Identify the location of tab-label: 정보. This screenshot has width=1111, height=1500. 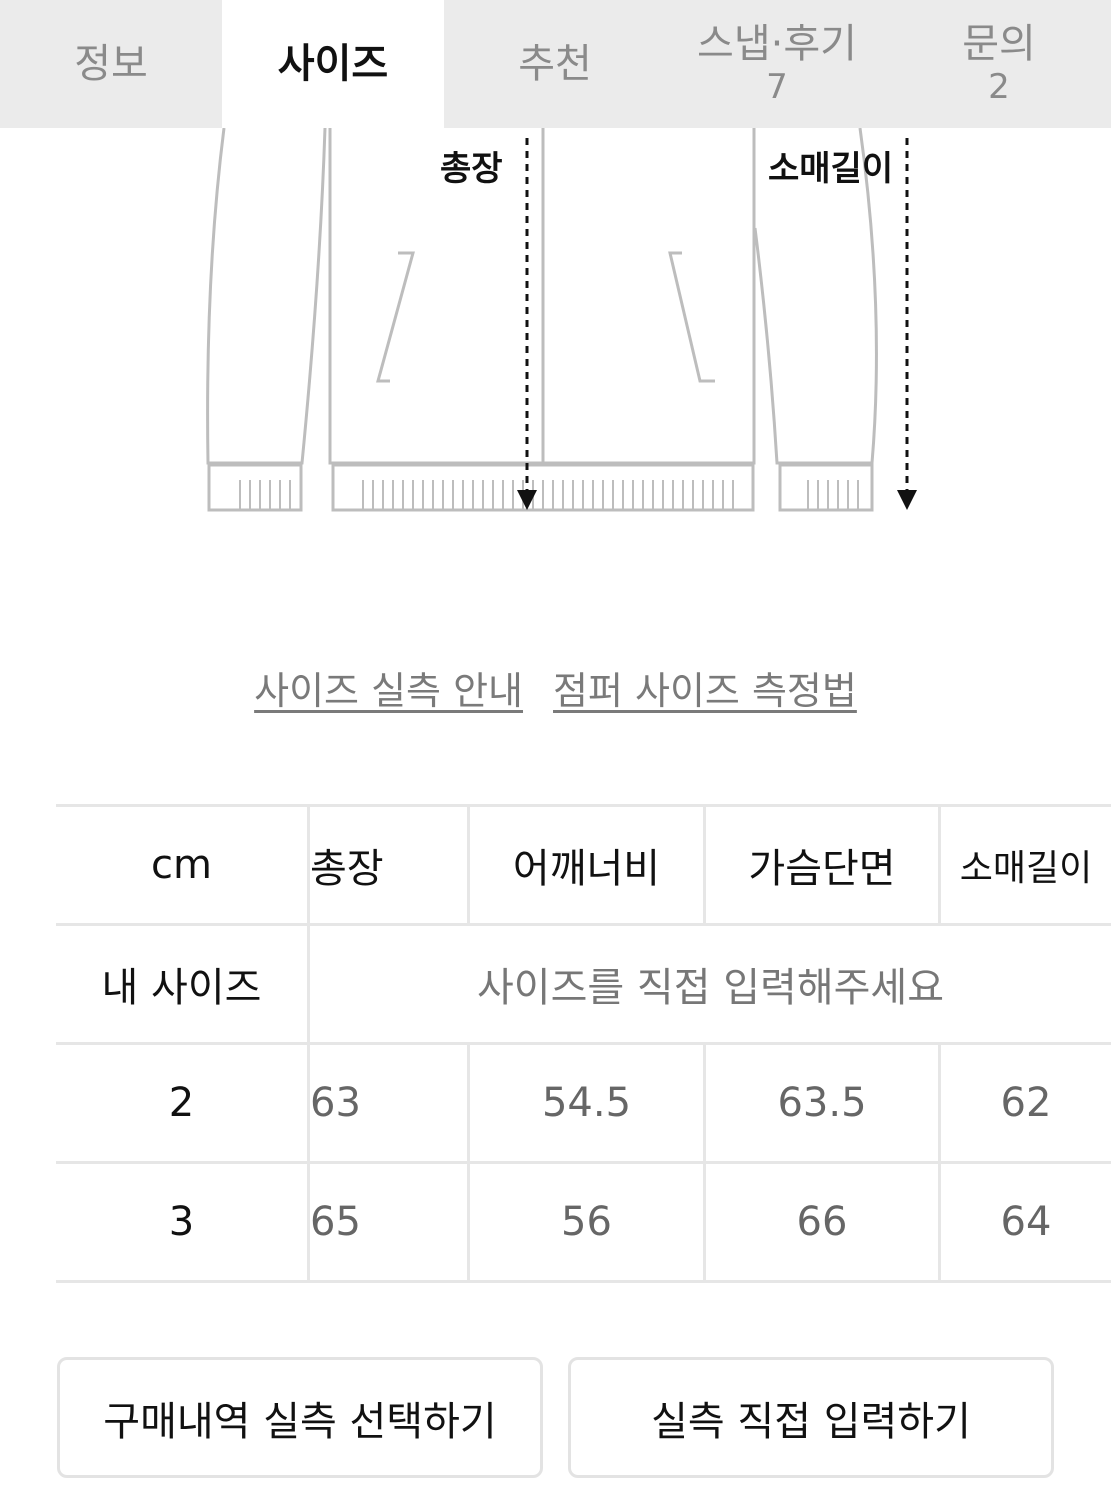
(111, 64).